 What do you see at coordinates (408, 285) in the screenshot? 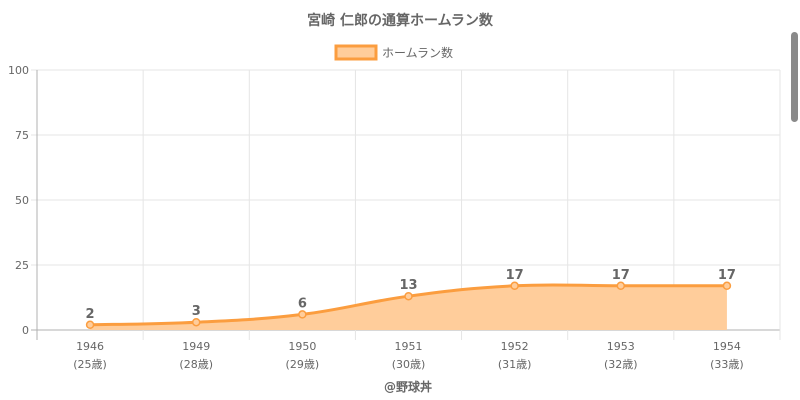
I see `data-label: 13` at bounding box center [408, 285].